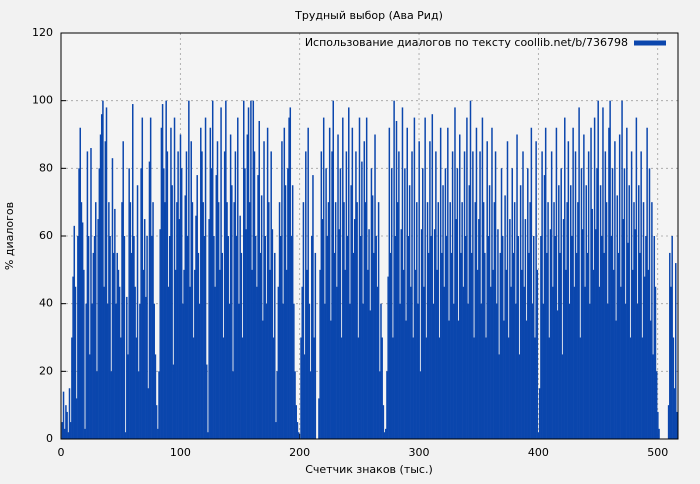 The width and height of the screenshot is (700, 484). I want to click on y-axis-label: % диалогов, so click(9, 236).